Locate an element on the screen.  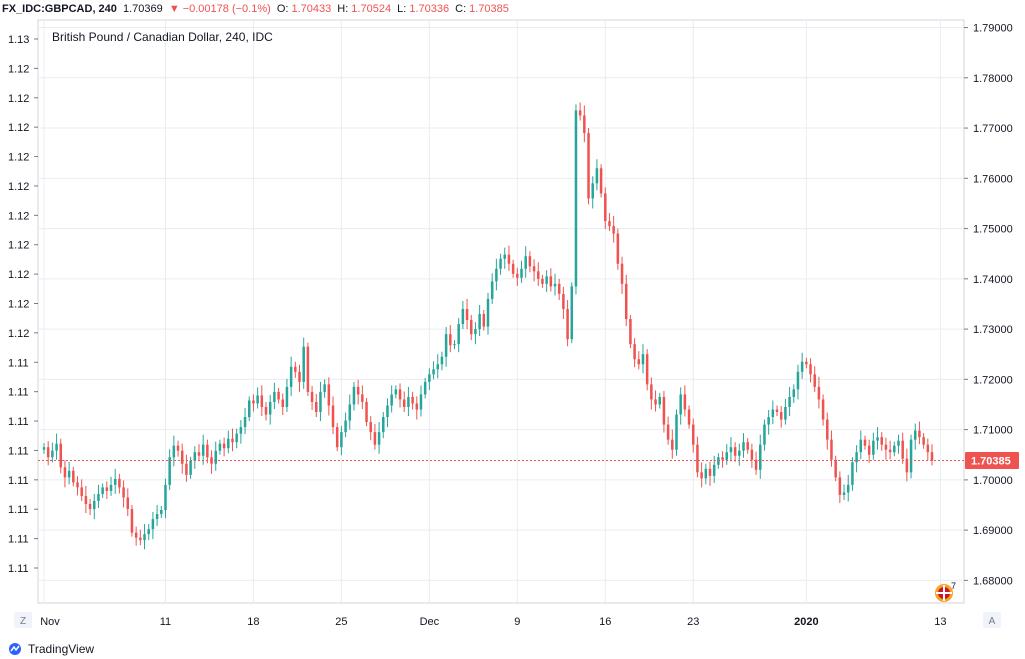
price-label-background is located at coordinates (992, 461).